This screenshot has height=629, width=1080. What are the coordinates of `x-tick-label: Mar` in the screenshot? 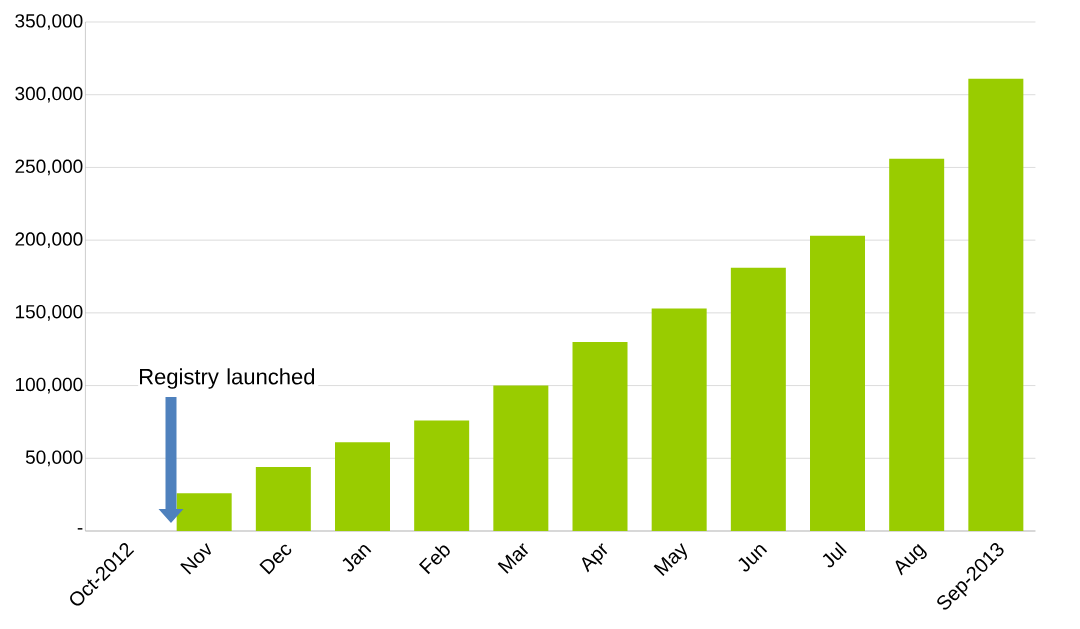 It's located at (513, 558).